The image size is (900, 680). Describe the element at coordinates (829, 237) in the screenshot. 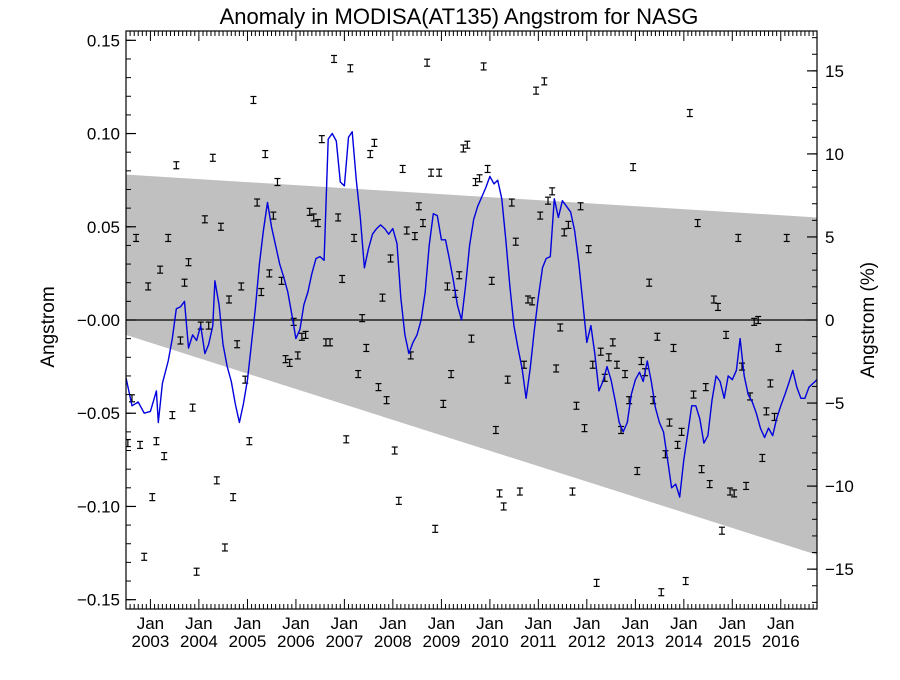

I see `y-tick-label-right: 5` at that location.